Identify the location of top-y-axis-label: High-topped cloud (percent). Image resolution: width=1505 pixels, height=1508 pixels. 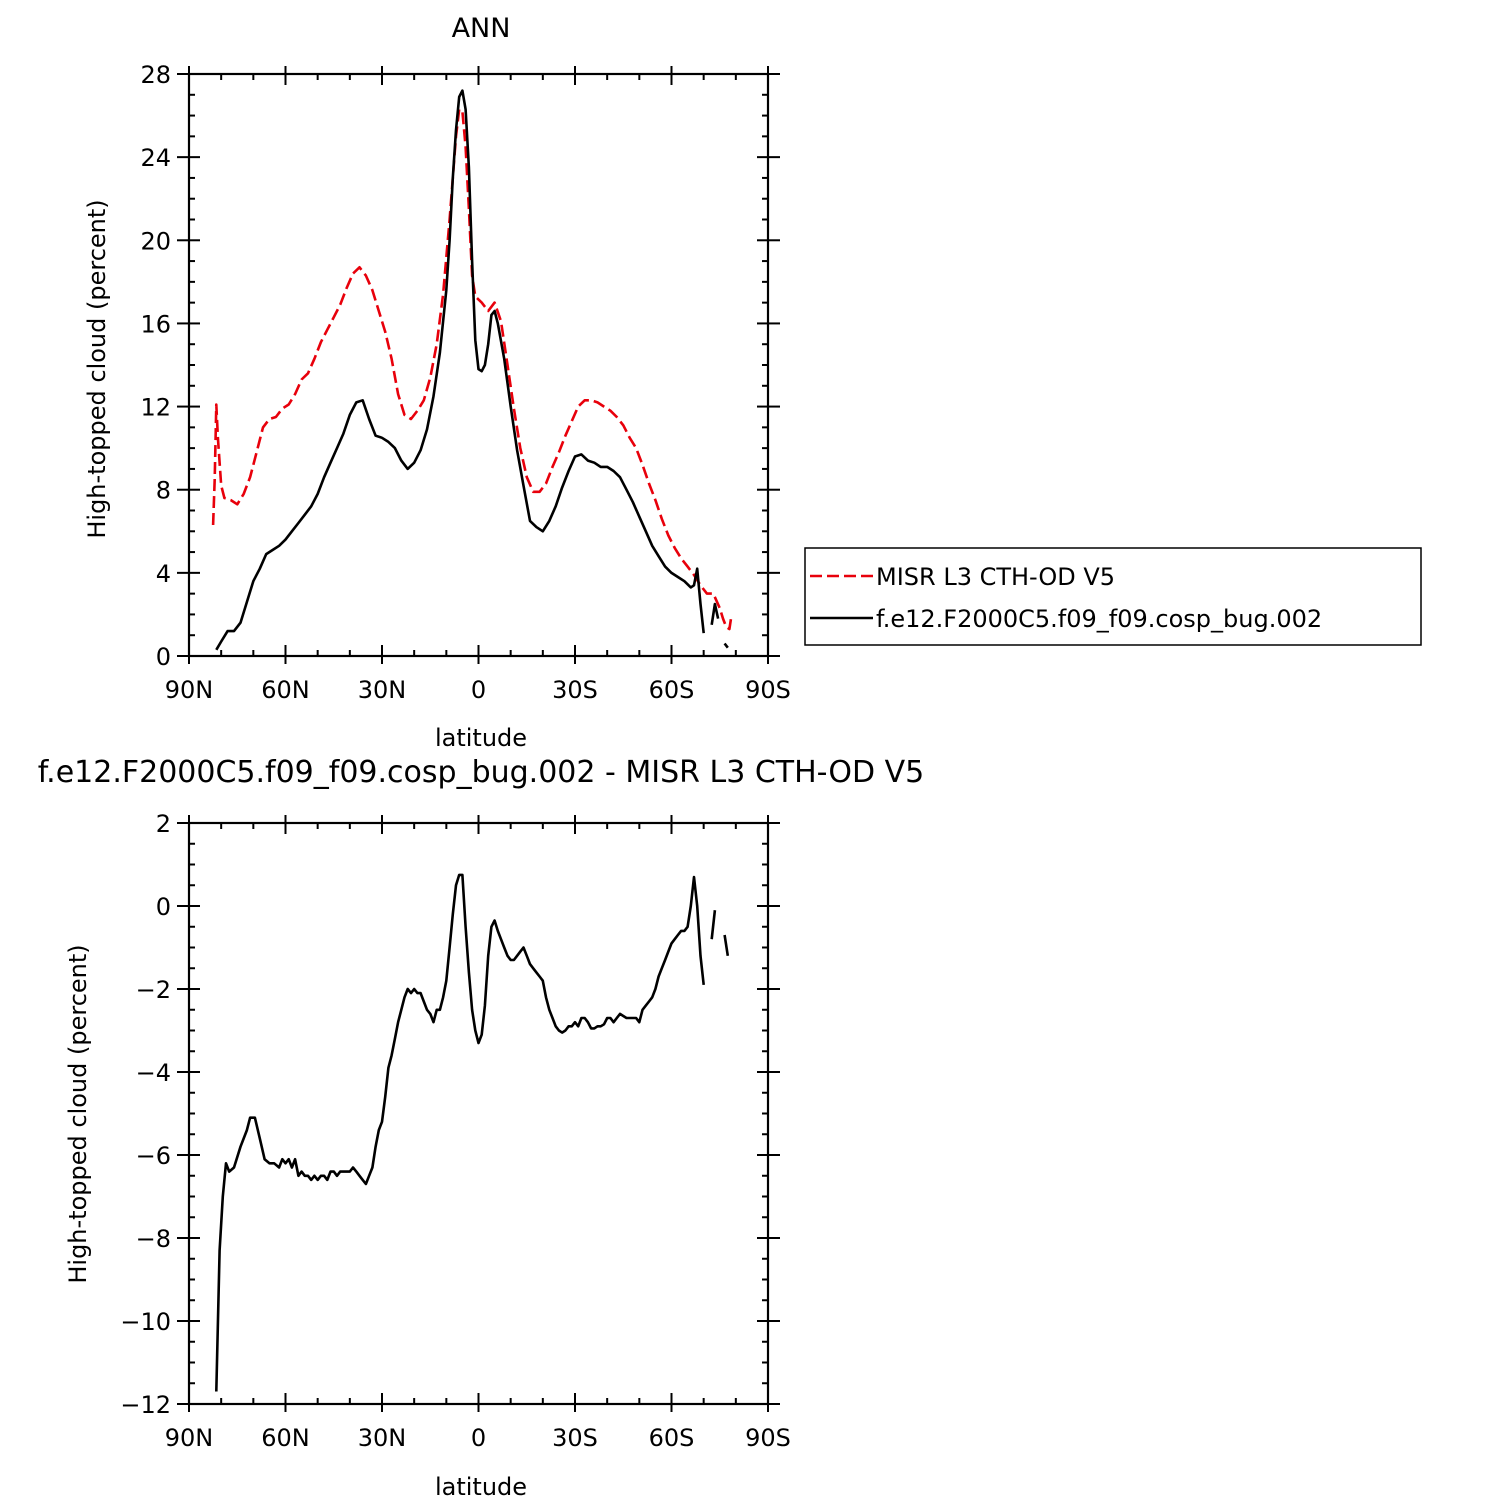
(97, 368).